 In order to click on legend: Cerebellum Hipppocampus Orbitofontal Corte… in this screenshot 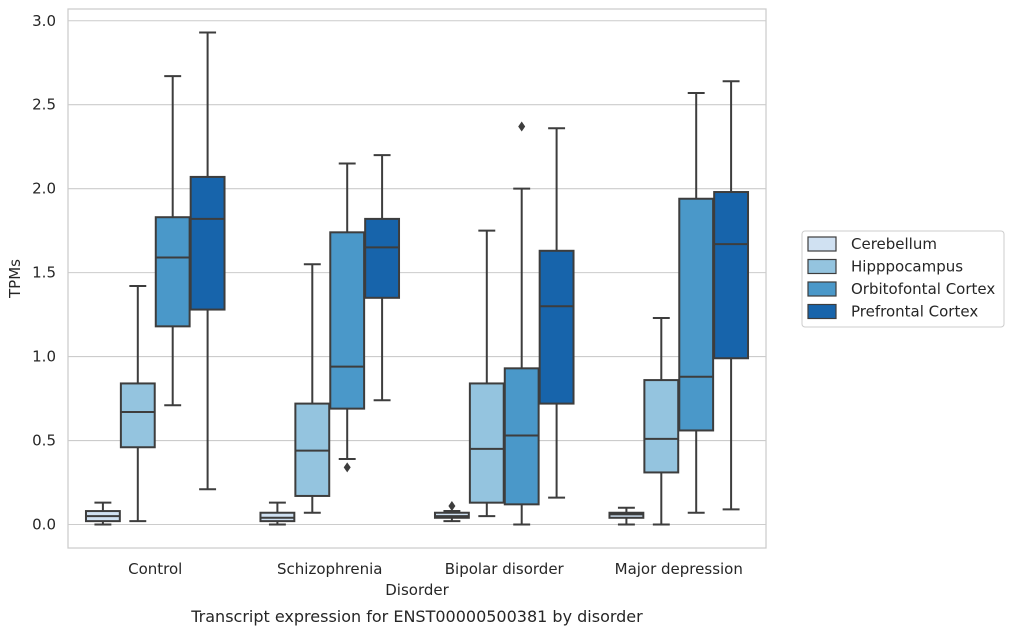, I will do `click(903, 279)`.